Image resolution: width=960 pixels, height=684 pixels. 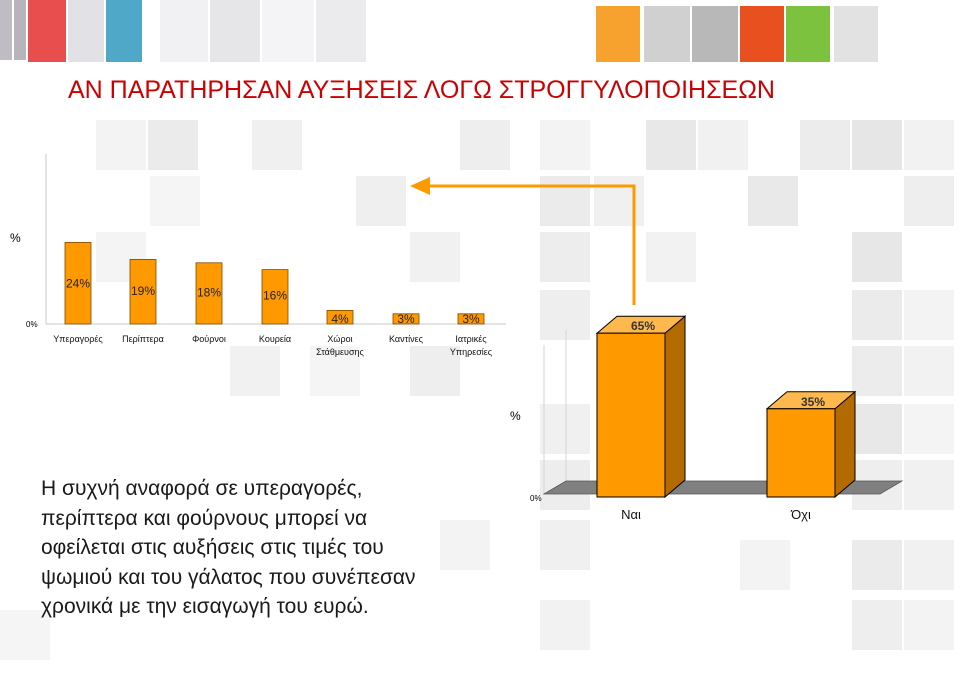 What do you see at coordinates (275, 339) in the screenshot?
I see `category-label: Κουρεία` at bounding box center [275, 339].